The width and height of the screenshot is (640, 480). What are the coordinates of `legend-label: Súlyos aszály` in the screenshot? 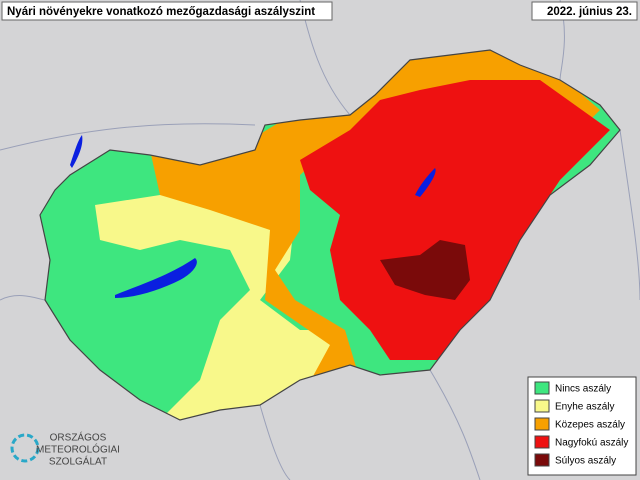 It's located at (585, 461).